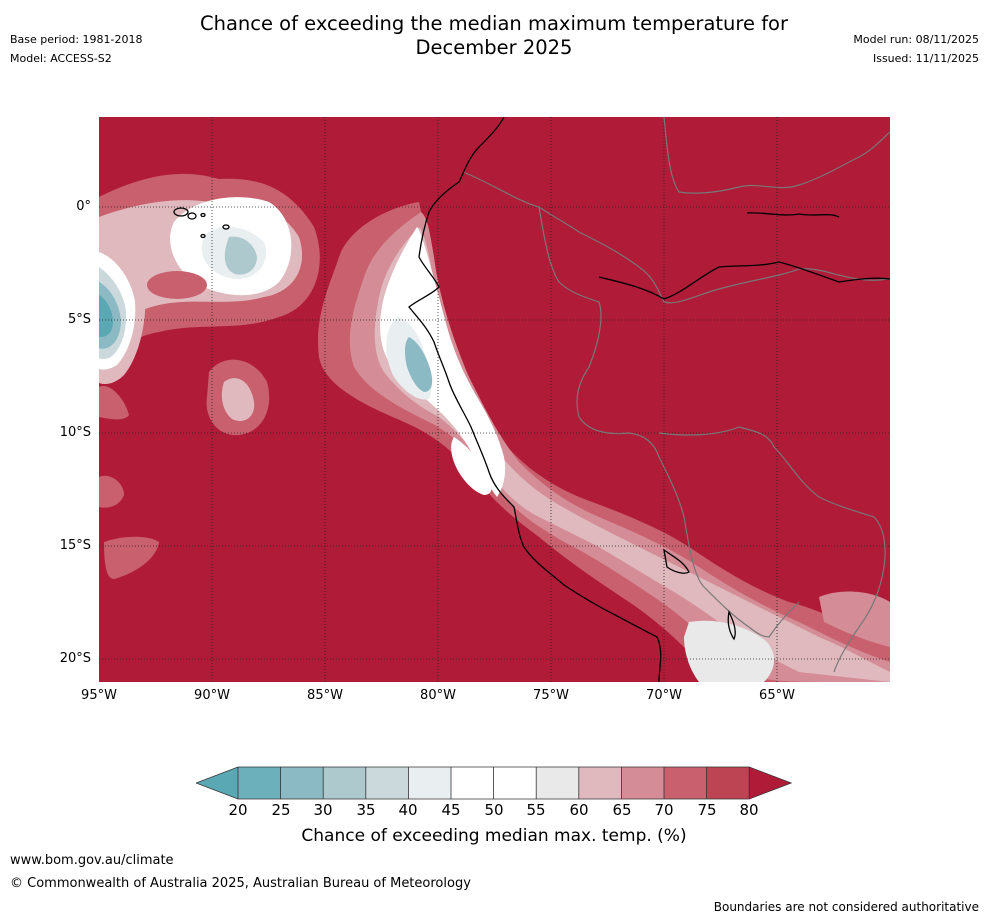 This screenshot has width=988, height=919. I want to click on colorbar-tick: 40, so click(408, 810).